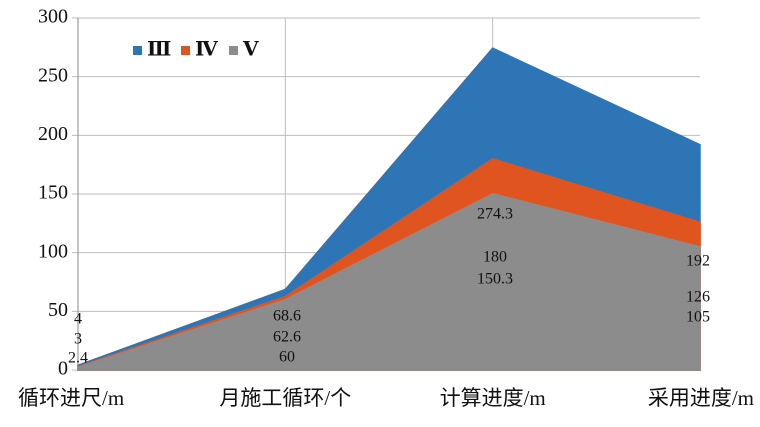 The image size is (760, 427). Describe the element at coordinates (58, 310) in the screenshot. I see `y-tick-label: 50` at that location.